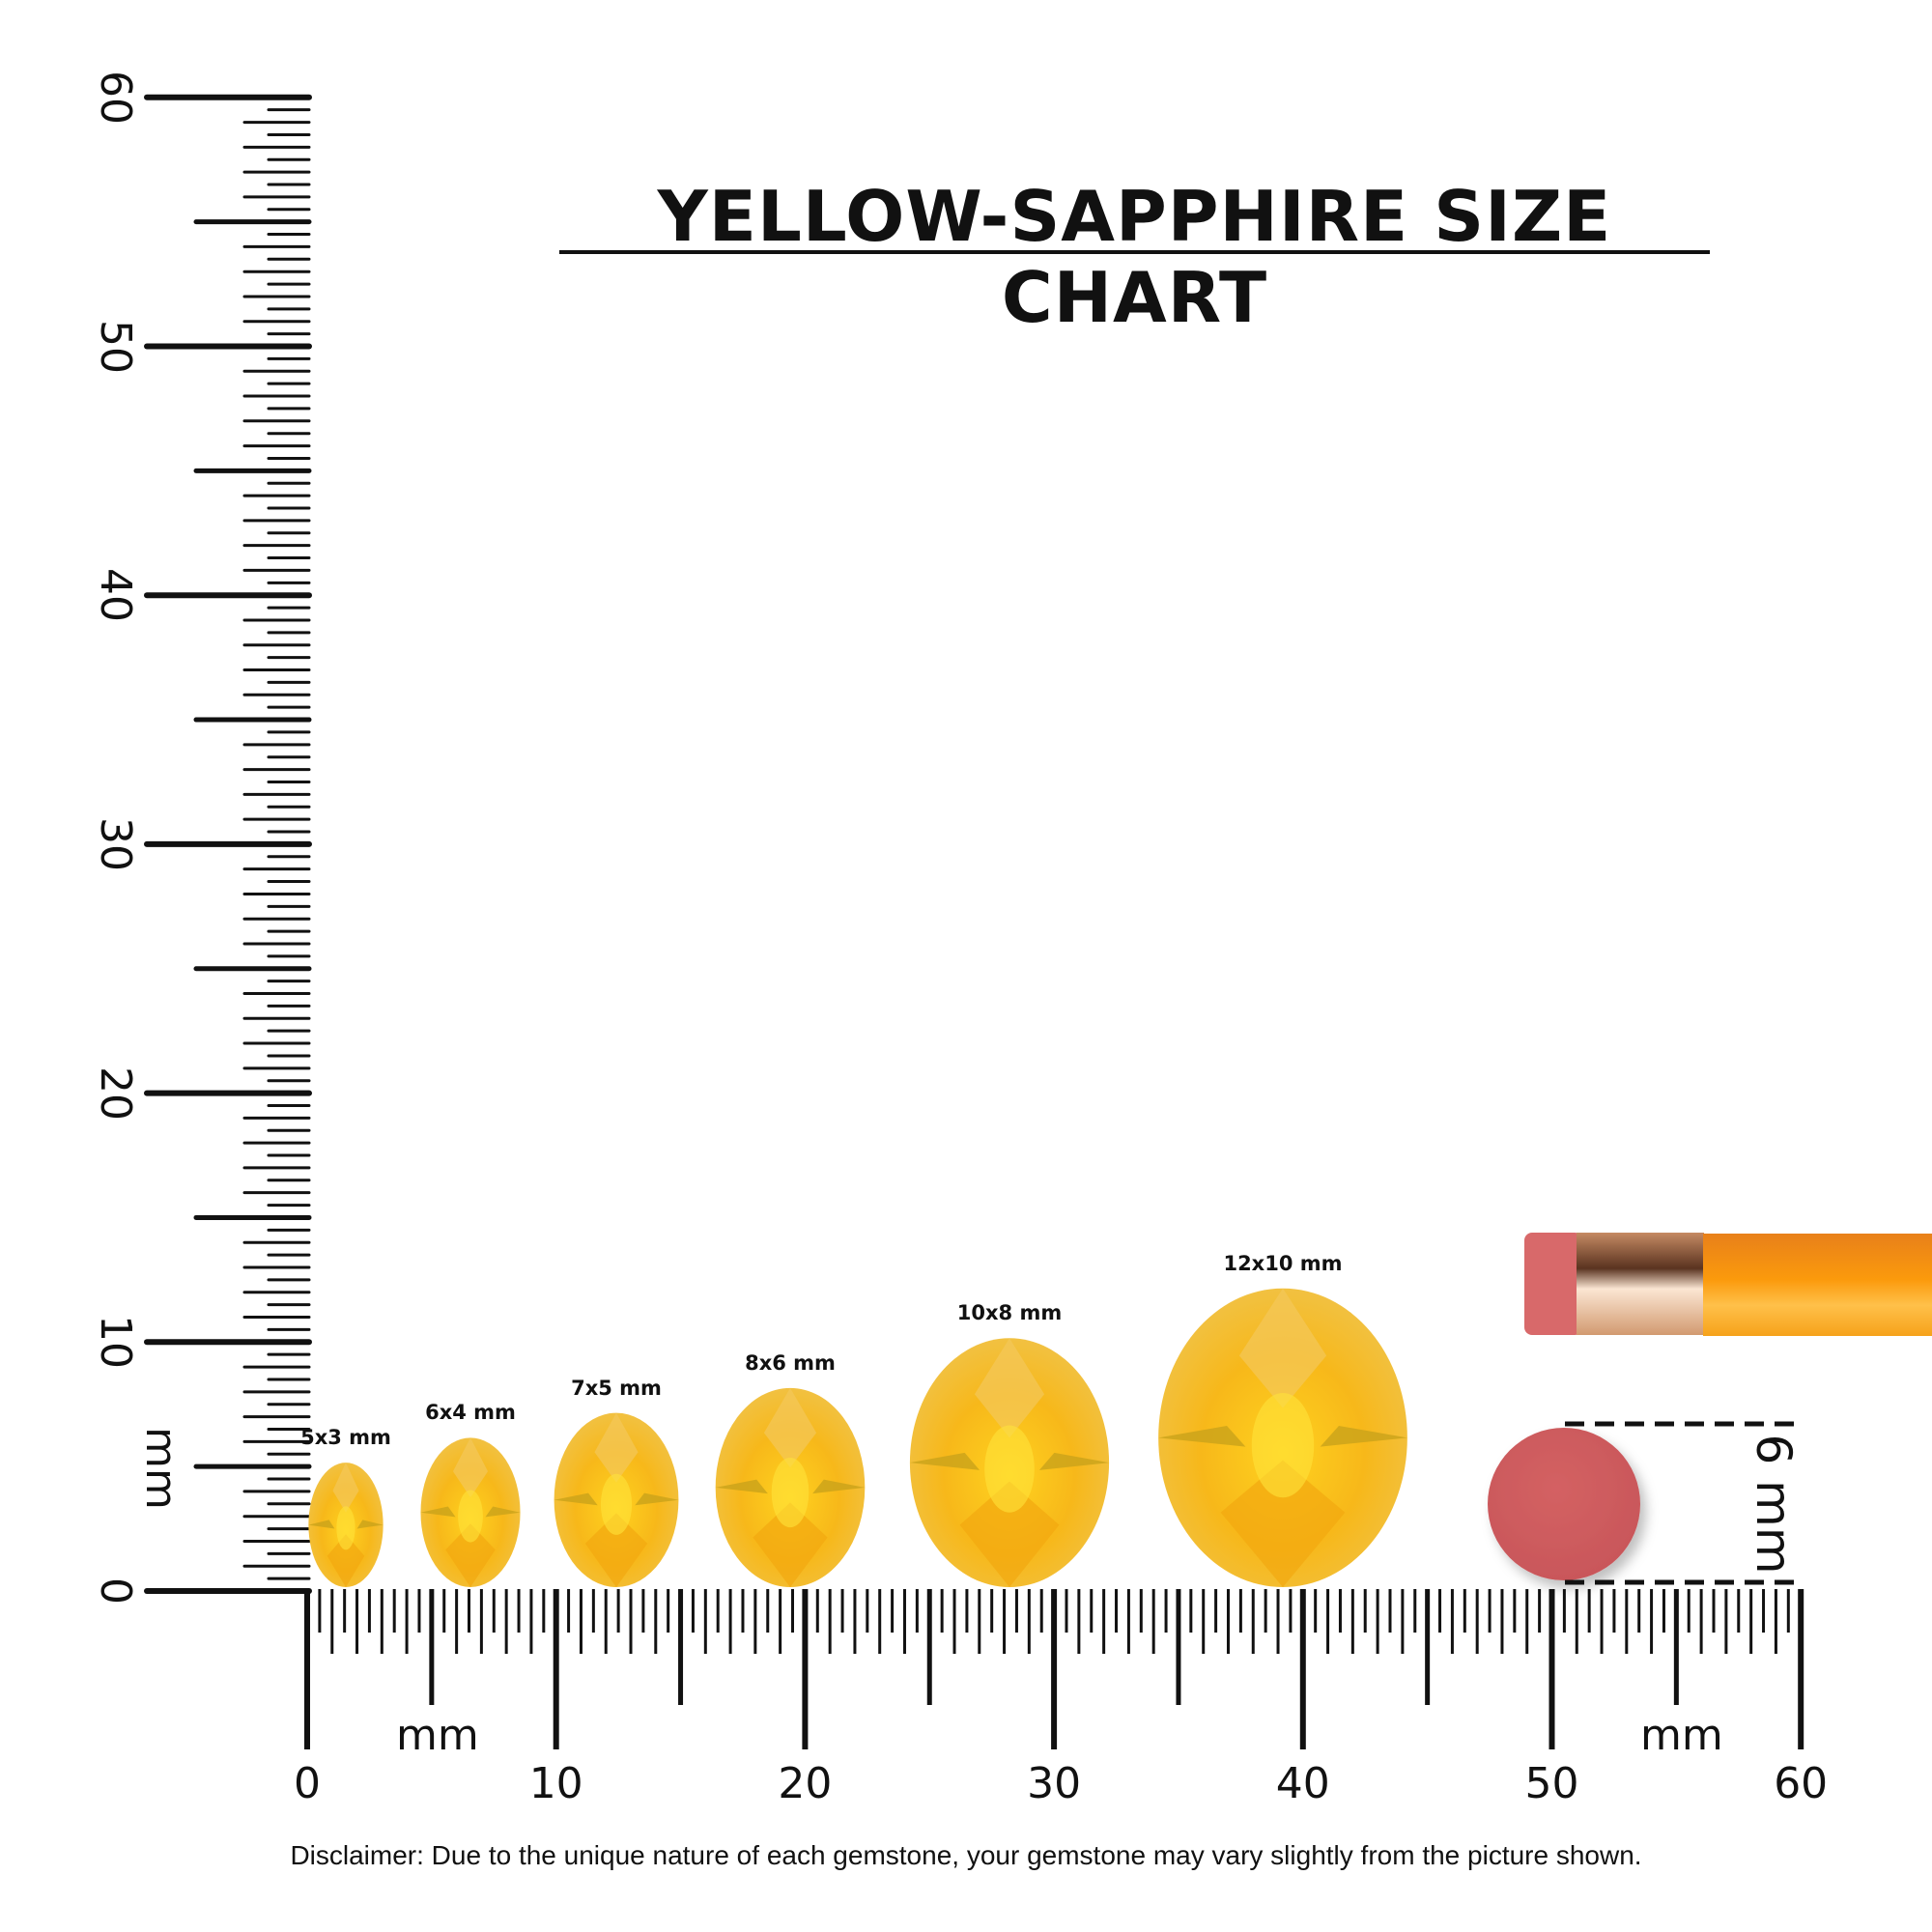 This screenshot has width=1932, height=1932. Describe the element at coordinates (437, 1735) in the screenshot. I see `horizontal-unit-label: mm` at that location.